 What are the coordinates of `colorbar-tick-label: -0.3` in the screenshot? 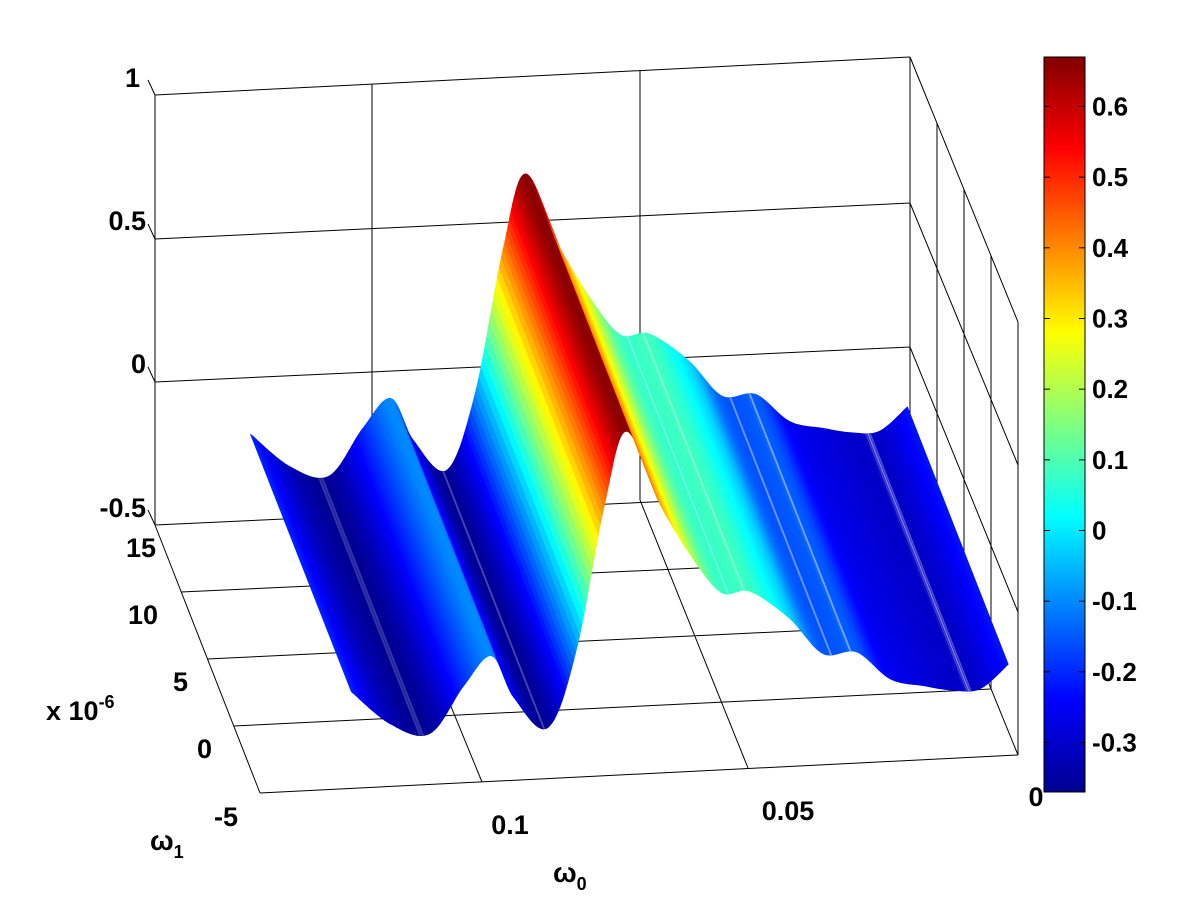 It's located at (1114, 743).